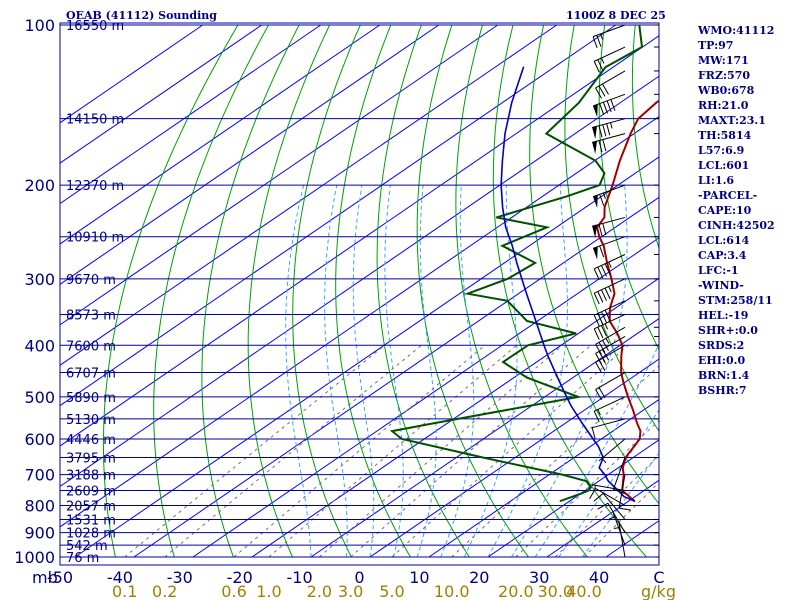 The width and height of the screenshot is (800, 600). What do you see at coordinates (728, 195) in the screenshot?
I see `index-item: -PARCEL-` at bounding box center [728, 195].